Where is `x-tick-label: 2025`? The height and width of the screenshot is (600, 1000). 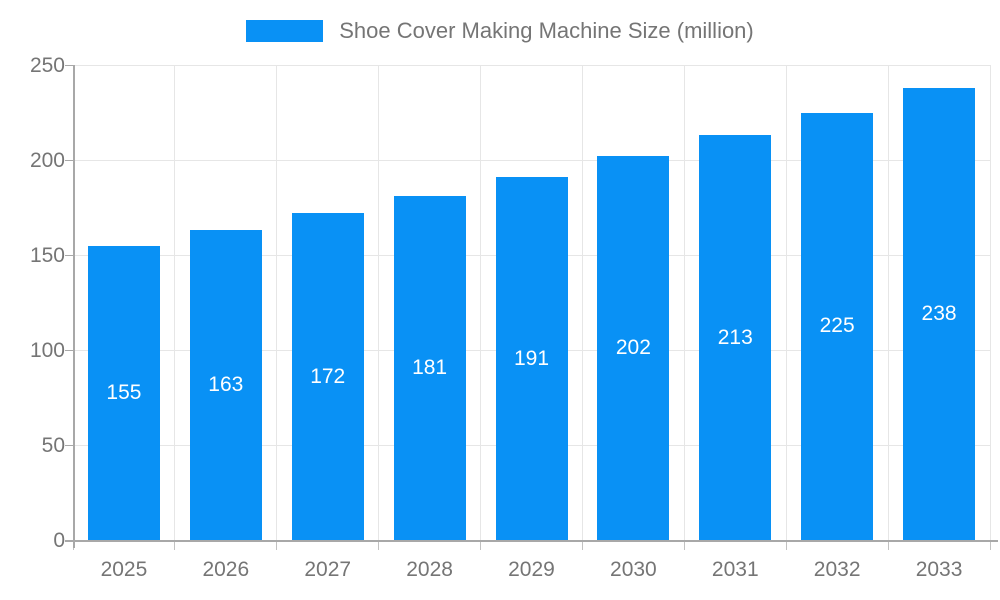
x-tick-label: 2025 is located at coordinates (124, 569).